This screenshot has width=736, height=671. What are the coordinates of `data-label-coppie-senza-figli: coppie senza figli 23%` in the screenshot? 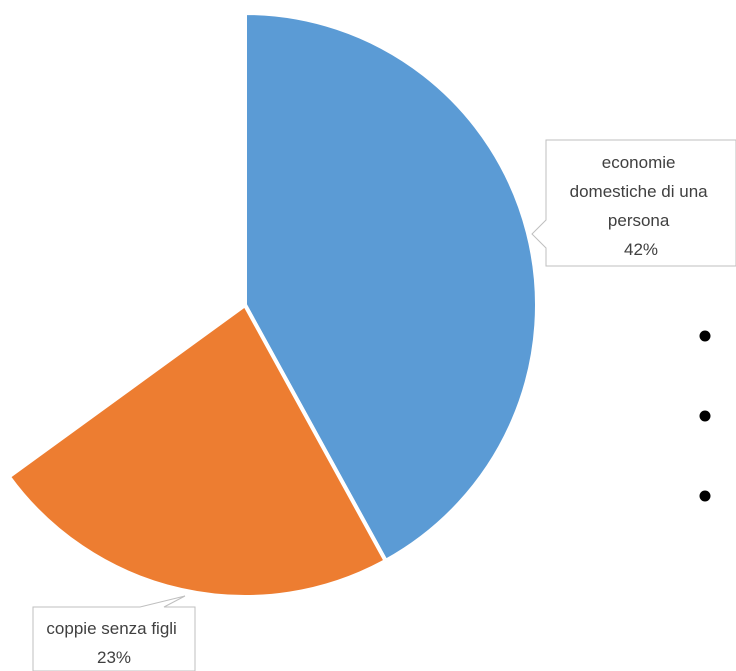 It's located at (114, 633).